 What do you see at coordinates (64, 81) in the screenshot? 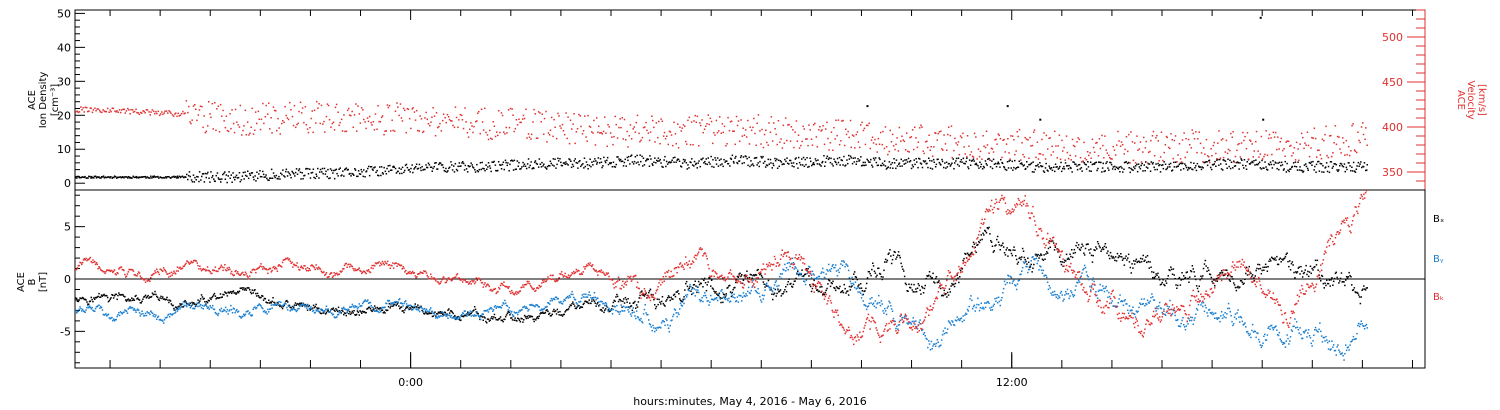
I see `density-tick-label: 30` at bounding box center [64, 81].